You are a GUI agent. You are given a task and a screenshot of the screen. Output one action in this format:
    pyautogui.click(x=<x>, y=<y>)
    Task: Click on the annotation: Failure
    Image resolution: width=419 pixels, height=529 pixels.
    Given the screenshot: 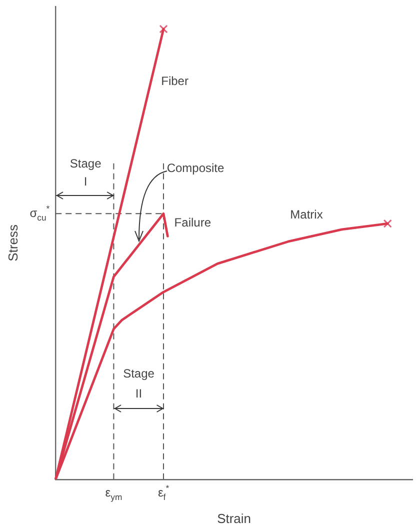 What is the action you would take?
    pyautogui.click(x=193, y=222)
    